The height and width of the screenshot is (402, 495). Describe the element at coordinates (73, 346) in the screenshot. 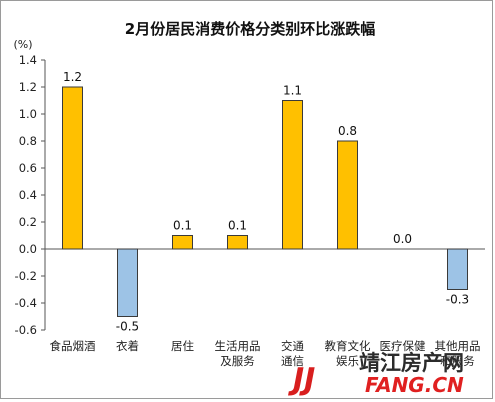

I see `category-label: 食品烟酒` at that location.